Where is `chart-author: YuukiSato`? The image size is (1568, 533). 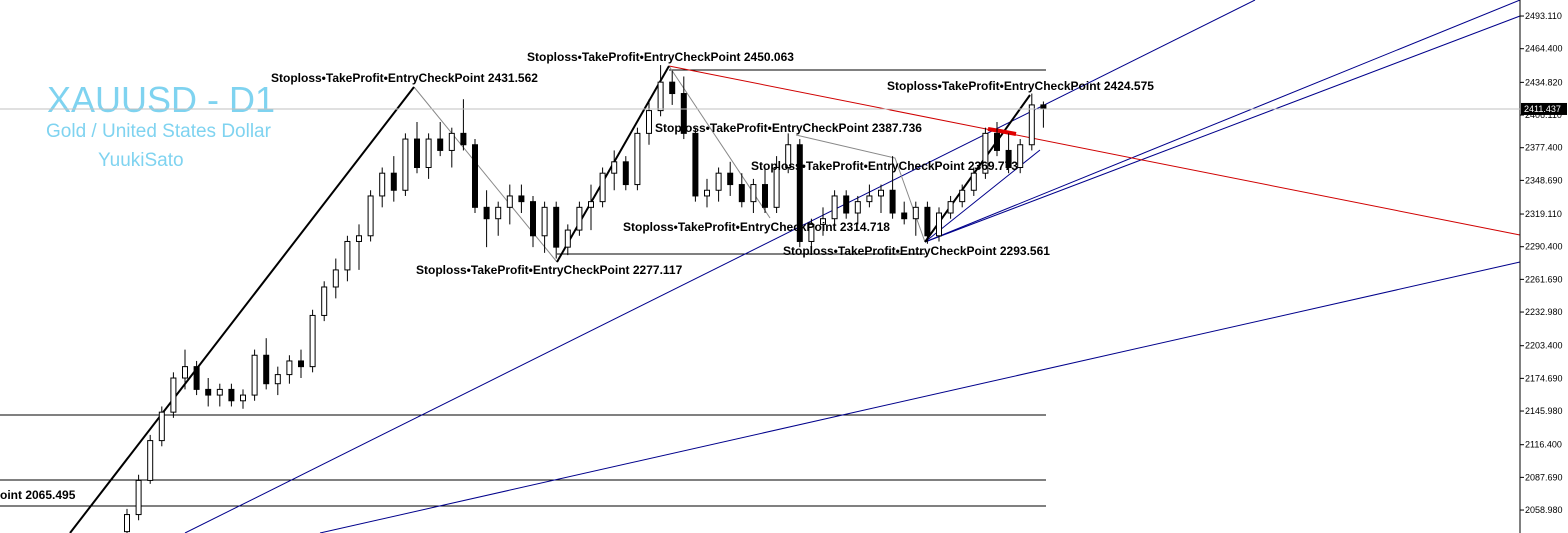
chart-author: YuukiSato is located at coordinates (141, 160).